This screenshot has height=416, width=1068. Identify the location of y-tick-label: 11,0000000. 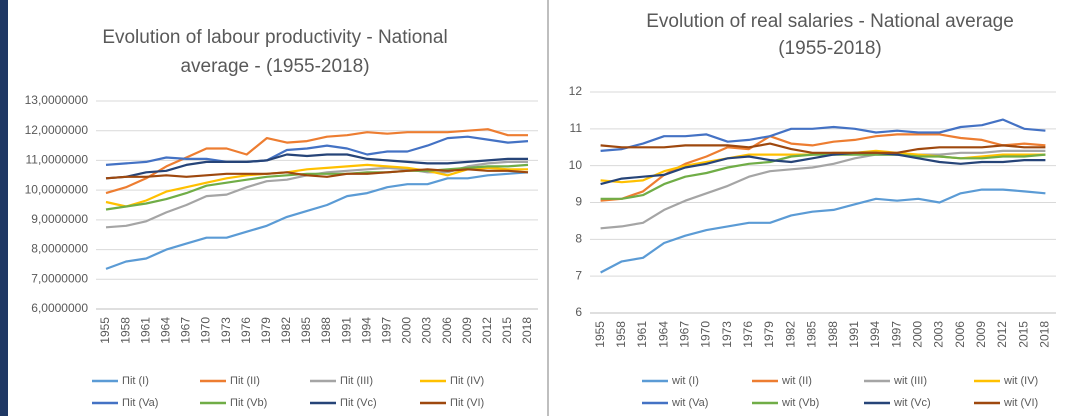
(56, 160).